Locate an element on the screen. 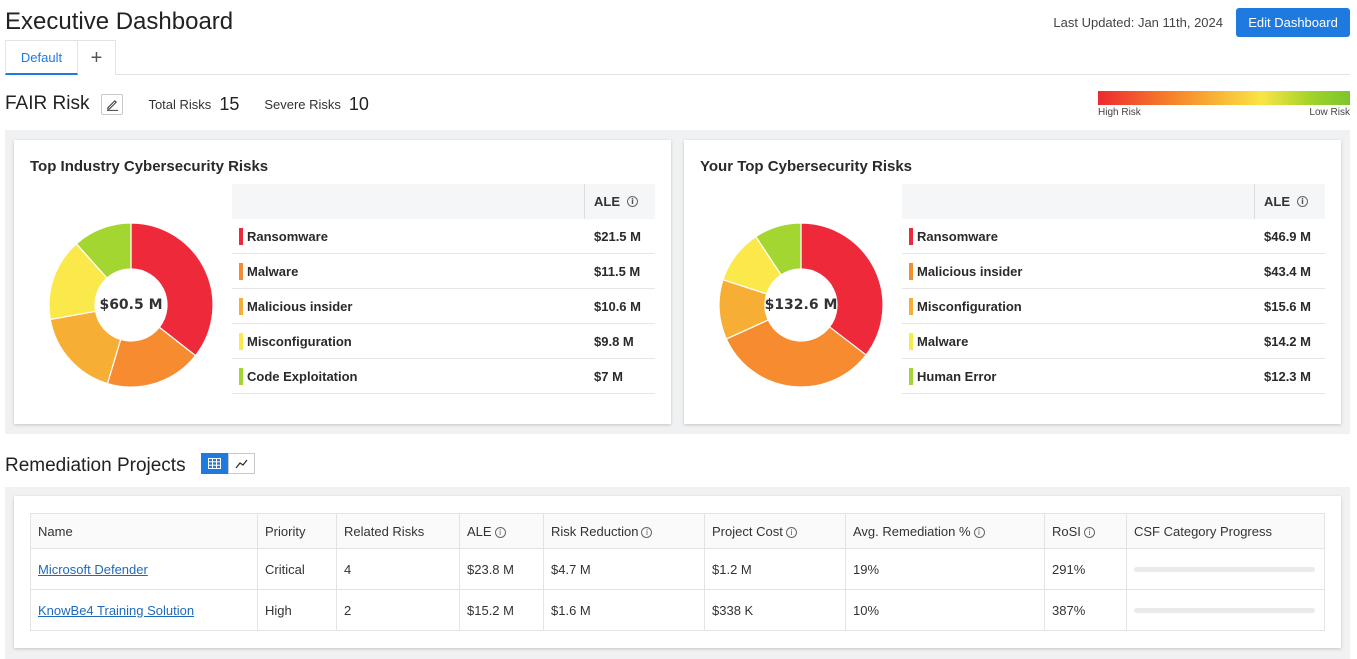 Image resolution: width=1357 pixels, height=659 pixels. last-updated-text: Last Updated: Jan 11th, 2024 is located at coordinates (1138, 22).